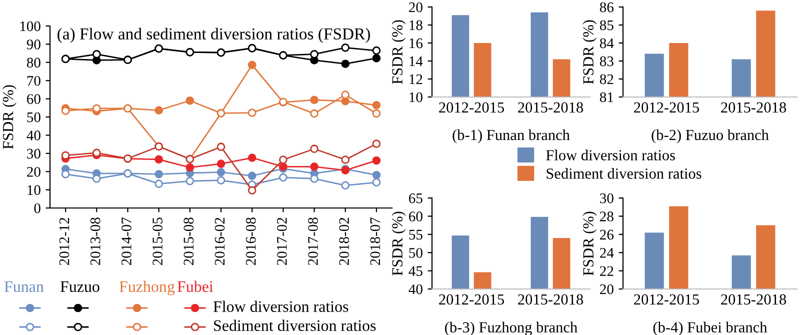 This screenshot has width=800, height=335. What do you see at coordinates (80, 286) in the screenshot?
I see `text: Fuzuo` at bounding box center [80, 286].